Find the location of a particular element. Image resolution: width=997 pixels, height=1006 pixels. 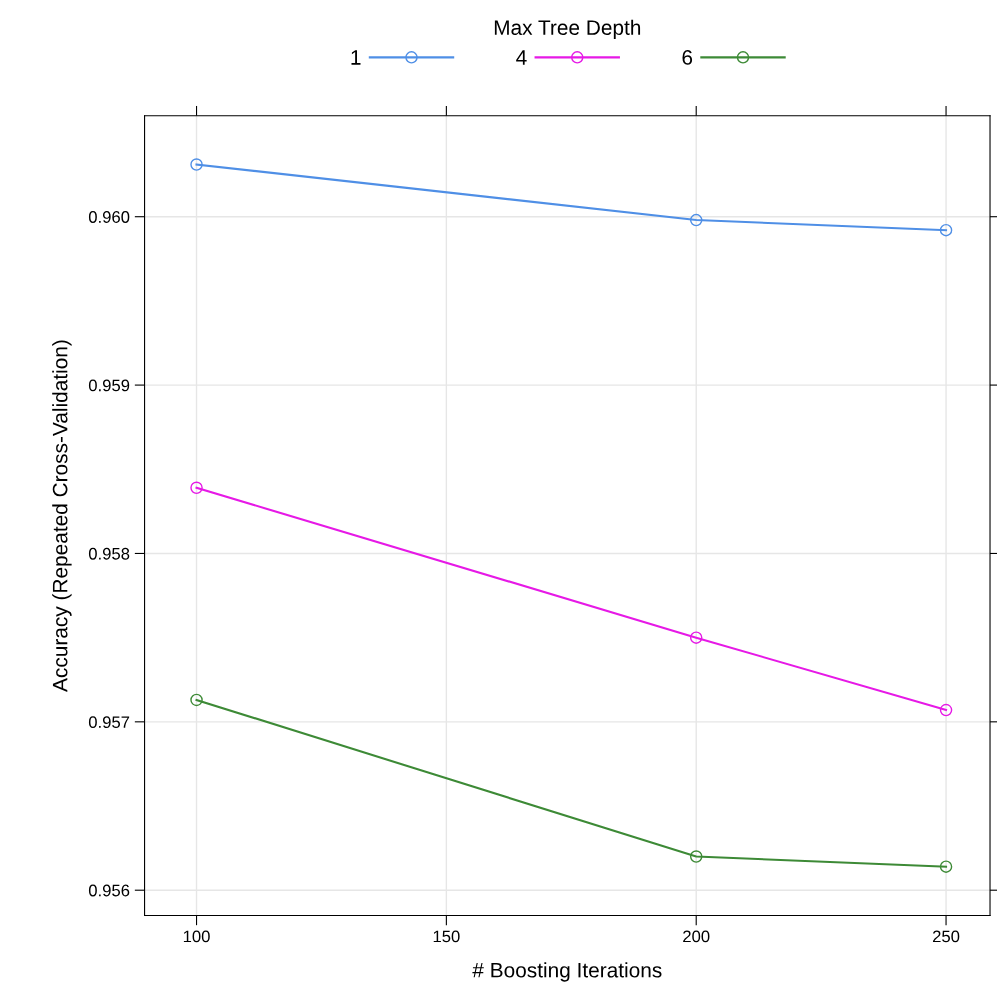

y-tick-label: 0.957 is located at coordinates (109, 722).